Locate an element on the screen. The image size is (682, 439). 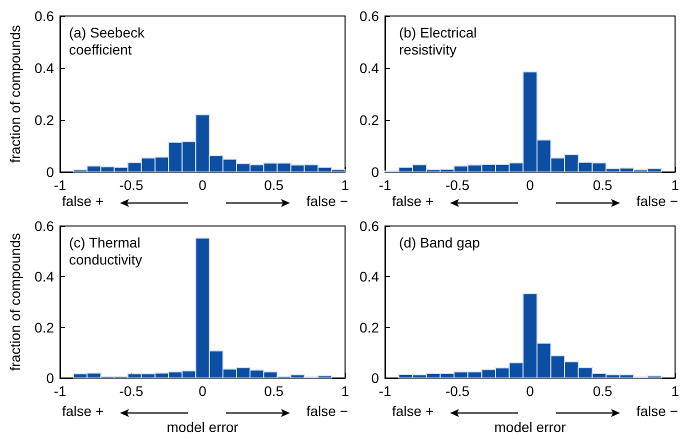
text: (d) Band gap is located at coordinates (439, 242).